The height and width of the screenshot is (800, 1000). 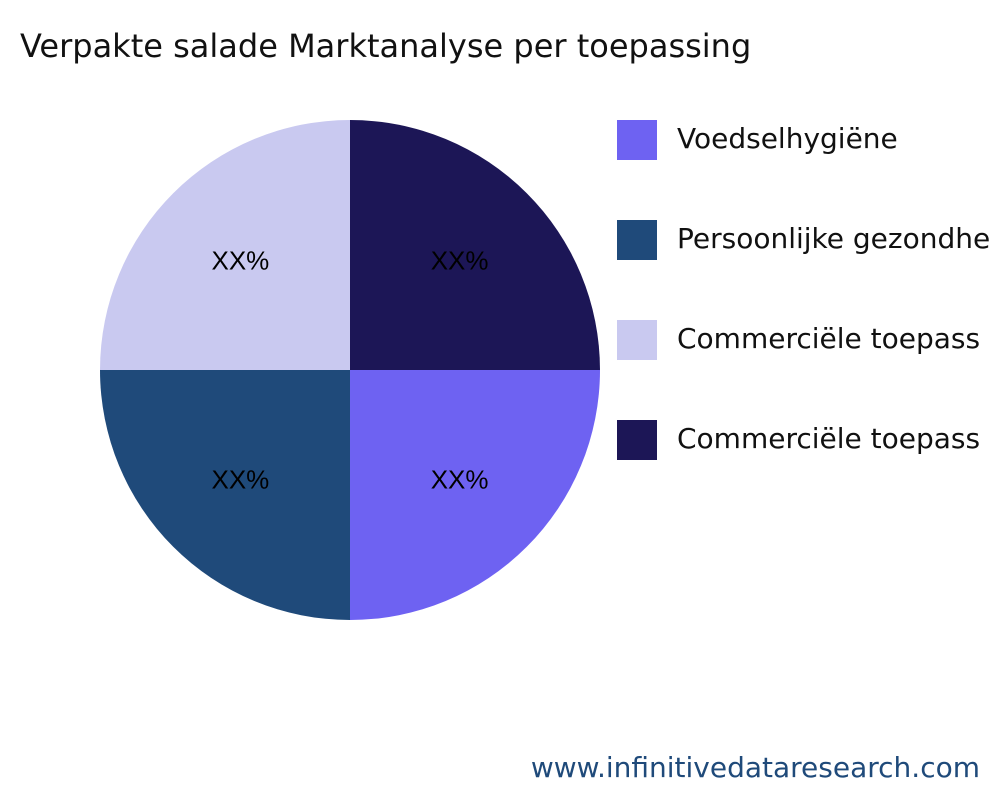 I want to click on legend-label: Persoonlijke gezondhe, so click(x=833, y=238).